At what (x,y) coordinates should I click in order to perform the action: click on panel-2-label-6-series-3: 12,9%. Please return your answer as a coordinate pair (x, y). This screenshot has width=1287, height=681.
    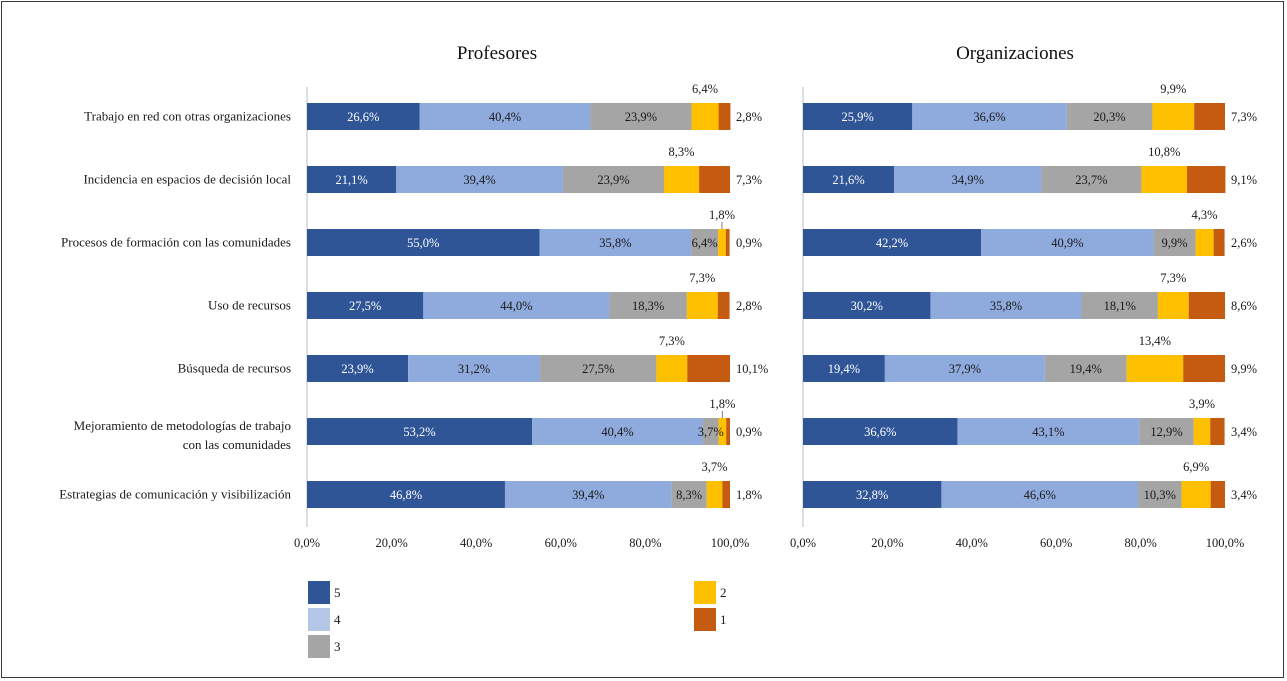
    Looking at the image, I should click on (1166, 432).